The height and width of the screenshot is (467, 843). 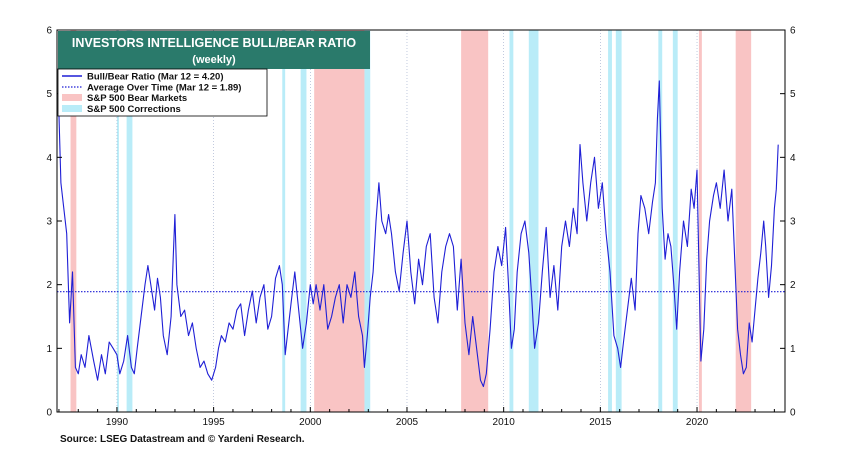 I want to click on legend-label-bear: S&P 500 Bear Markets, so click(x=137, y=98).